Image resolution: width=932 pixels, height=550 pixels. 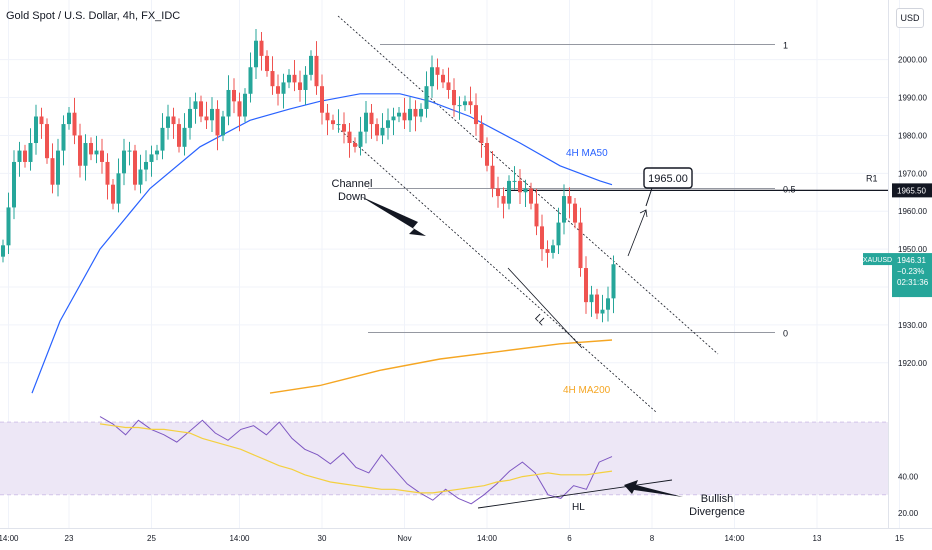 What do you see at coordinates (151, 538) in the screenshot?
I see `time-tick-label: 25` at bounding box center [151, 538].